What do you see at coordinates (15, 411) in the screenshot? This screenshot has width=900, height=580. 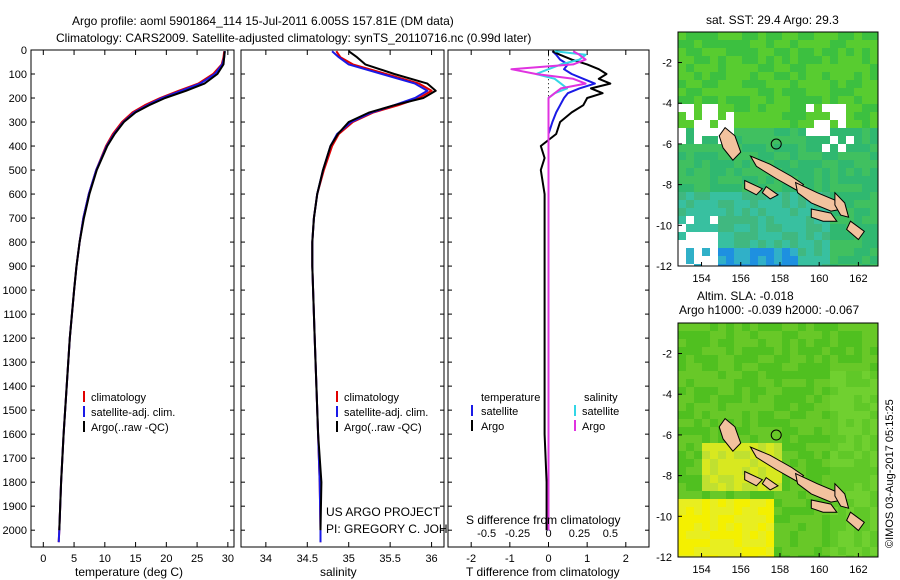 I see `depth-tick-label: 1500` at bounding box center [15, 411].